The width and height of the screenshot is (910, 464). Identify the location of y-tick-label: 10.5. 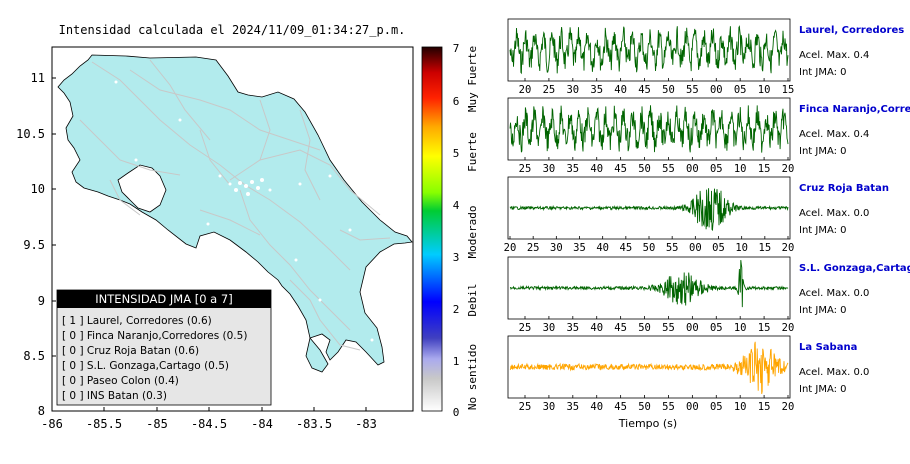
(30, 134).